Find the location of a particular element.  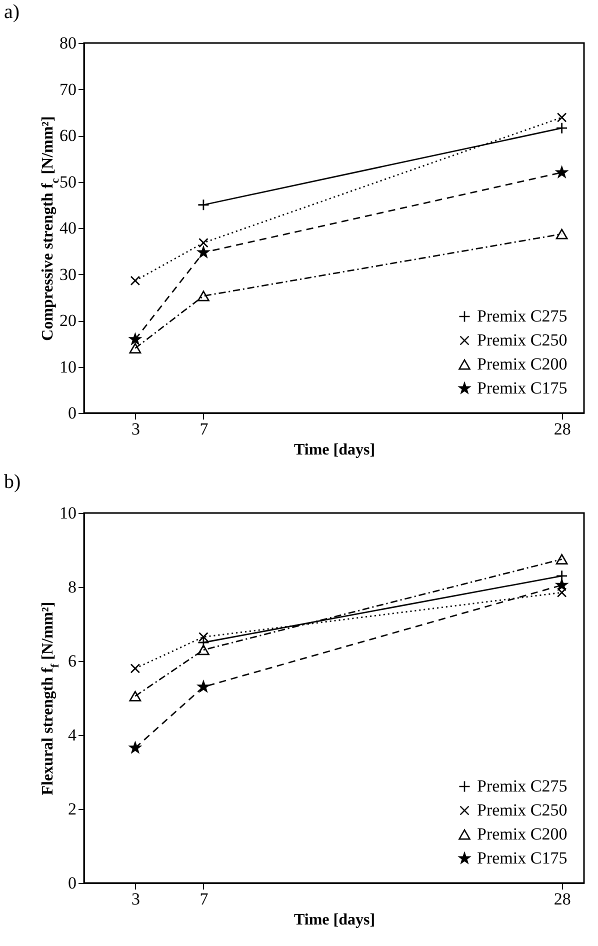

y-tick-label: 30 is located at coordinates (68, 274).